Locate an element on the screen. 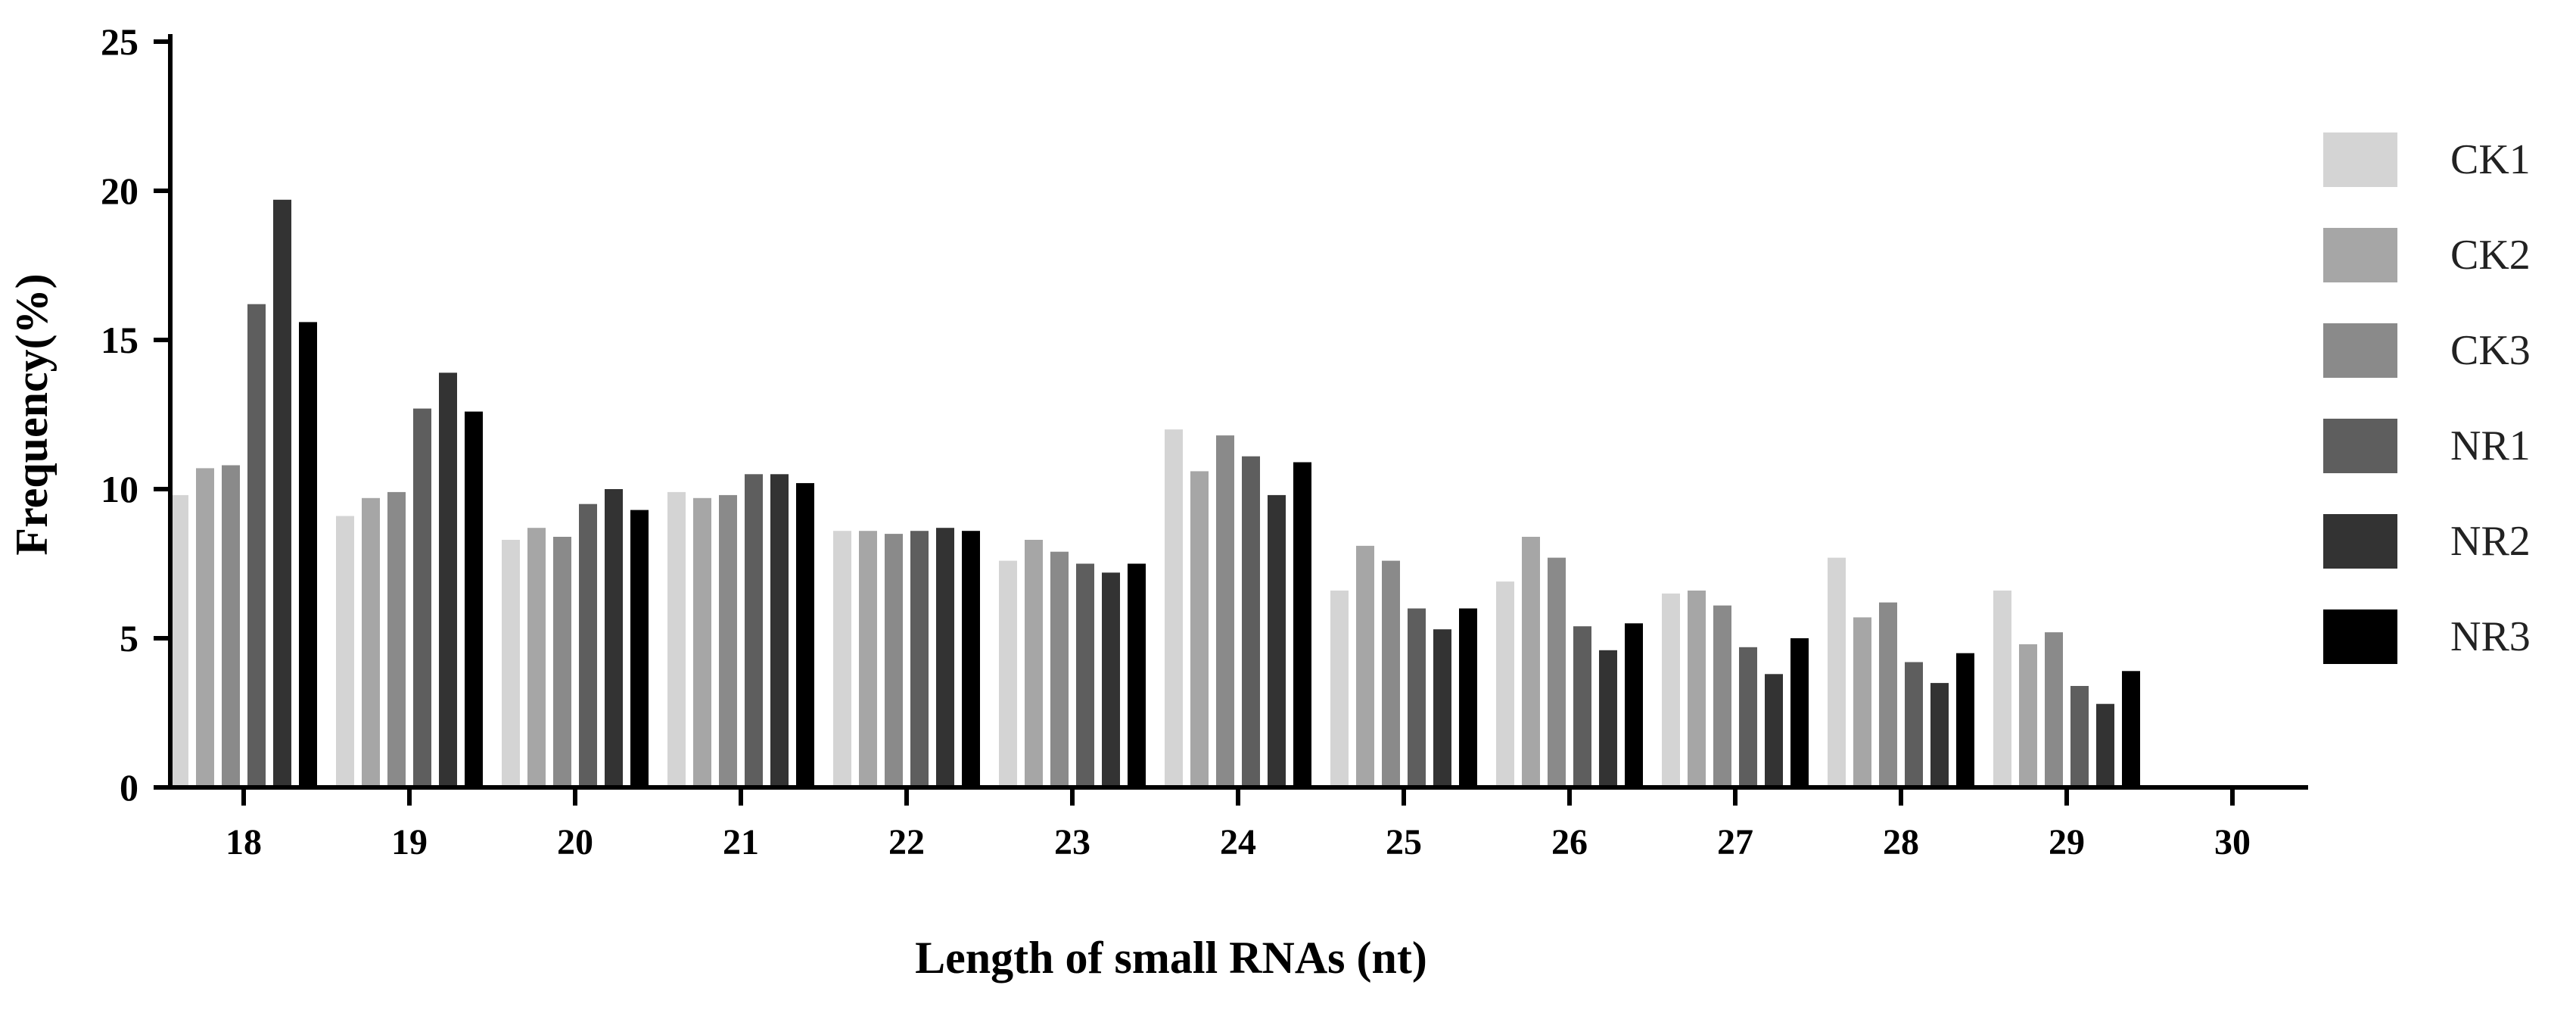 The image size is (2576, 1010). legend-swatch-nr2 is located at coordinates (2360, 541).